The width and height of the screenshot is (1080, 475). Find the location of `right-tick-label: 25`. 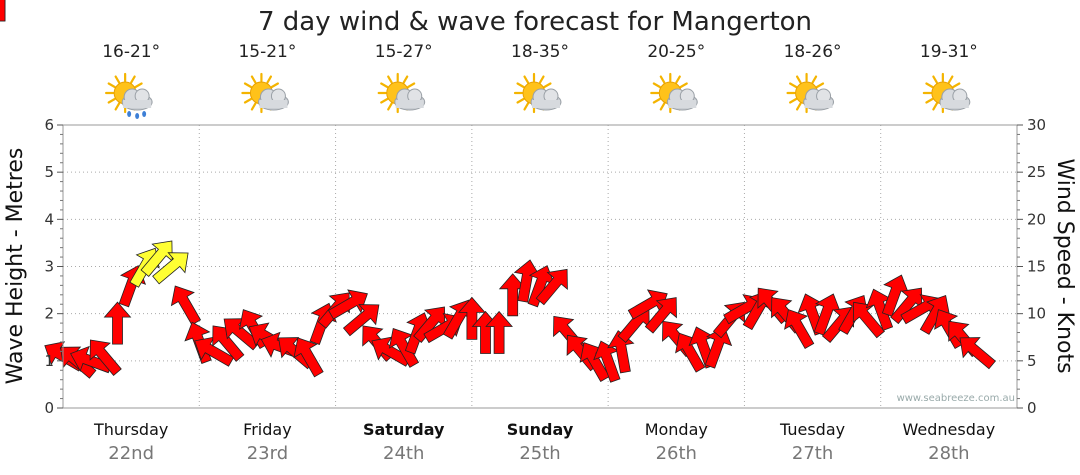

right-tick-label: 25 is located at coordinates (1036, 172).